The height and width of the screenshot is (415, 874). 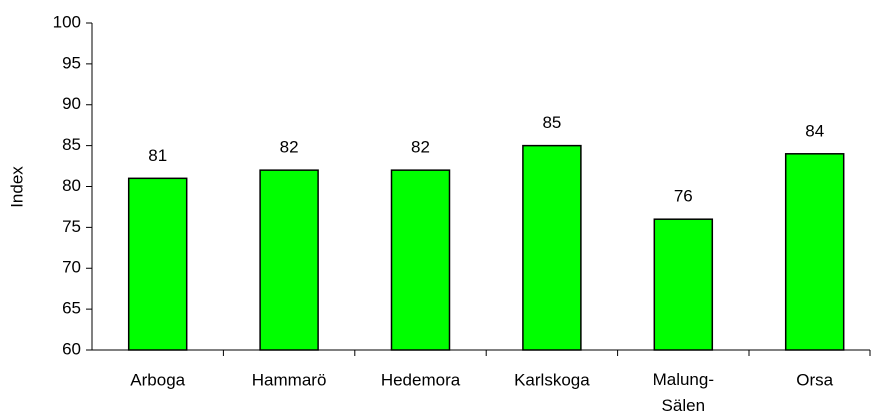 I want to click on x-tick-label: Hammarö, so click(x=289, y=379).